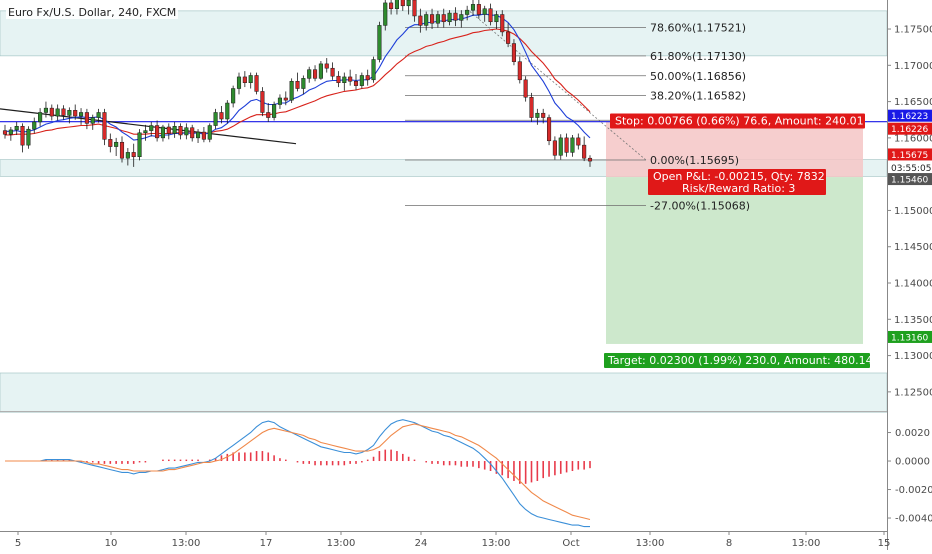 The height and width of the screenshot is (554, 932). What do you see at coordinates (913, 392) in the screenshot?
I see `price-tick-label: 1.12500` at bounding box center [913, 392].